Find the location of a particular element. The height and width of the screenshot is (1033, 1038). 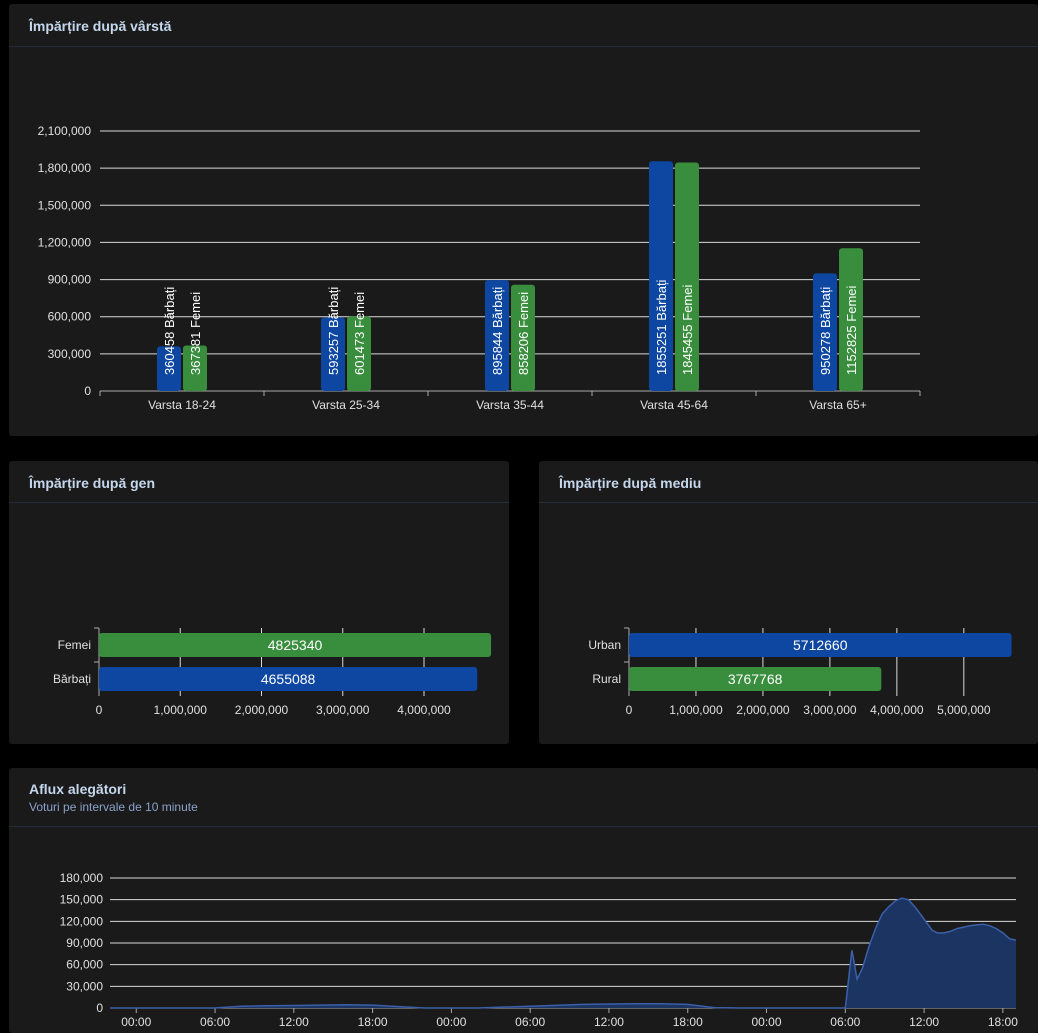

data-label-value: 1152825 is located at coordinates (851, 350).